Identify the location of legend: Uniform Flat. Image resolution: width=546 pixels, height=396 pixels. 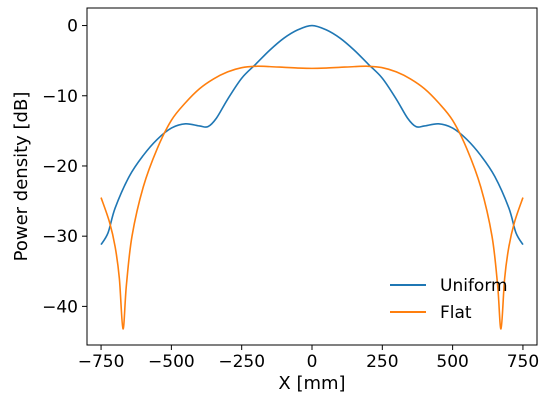
(449, 299).